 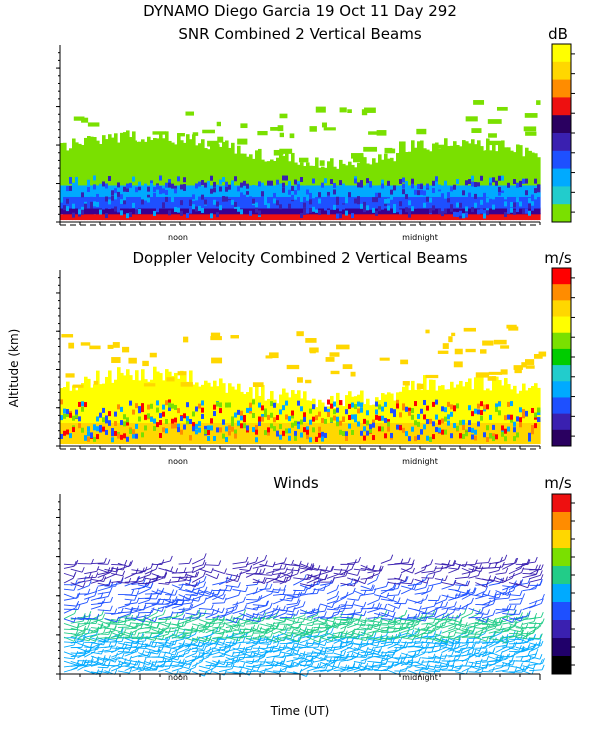 I want to click on doppler-colorbar, so click(x=563, y=357).